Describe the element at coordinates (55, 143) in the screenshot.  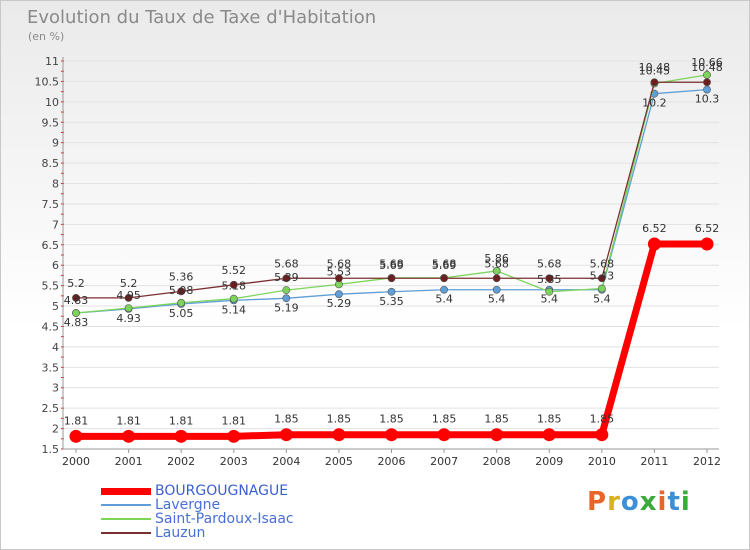
I see `y-tick-label: 9` at that location.